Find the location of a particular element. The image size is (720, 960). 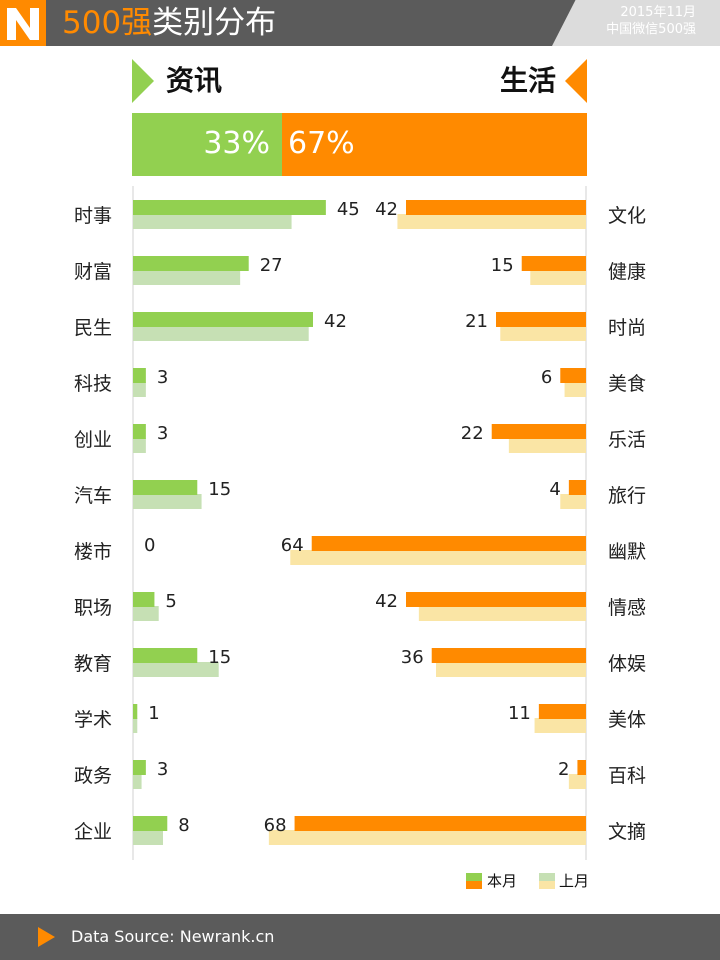

badge-subtitle: 中国微信500强 is located at coordinates (651, 29).